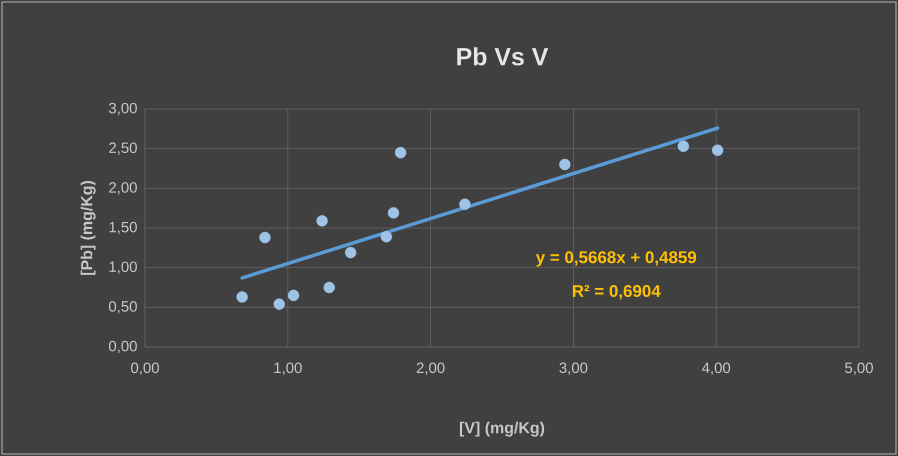  Describe the element at coordinates (122, 307) in the screenshot. I see `y-tick-label: 0,50` at that location.